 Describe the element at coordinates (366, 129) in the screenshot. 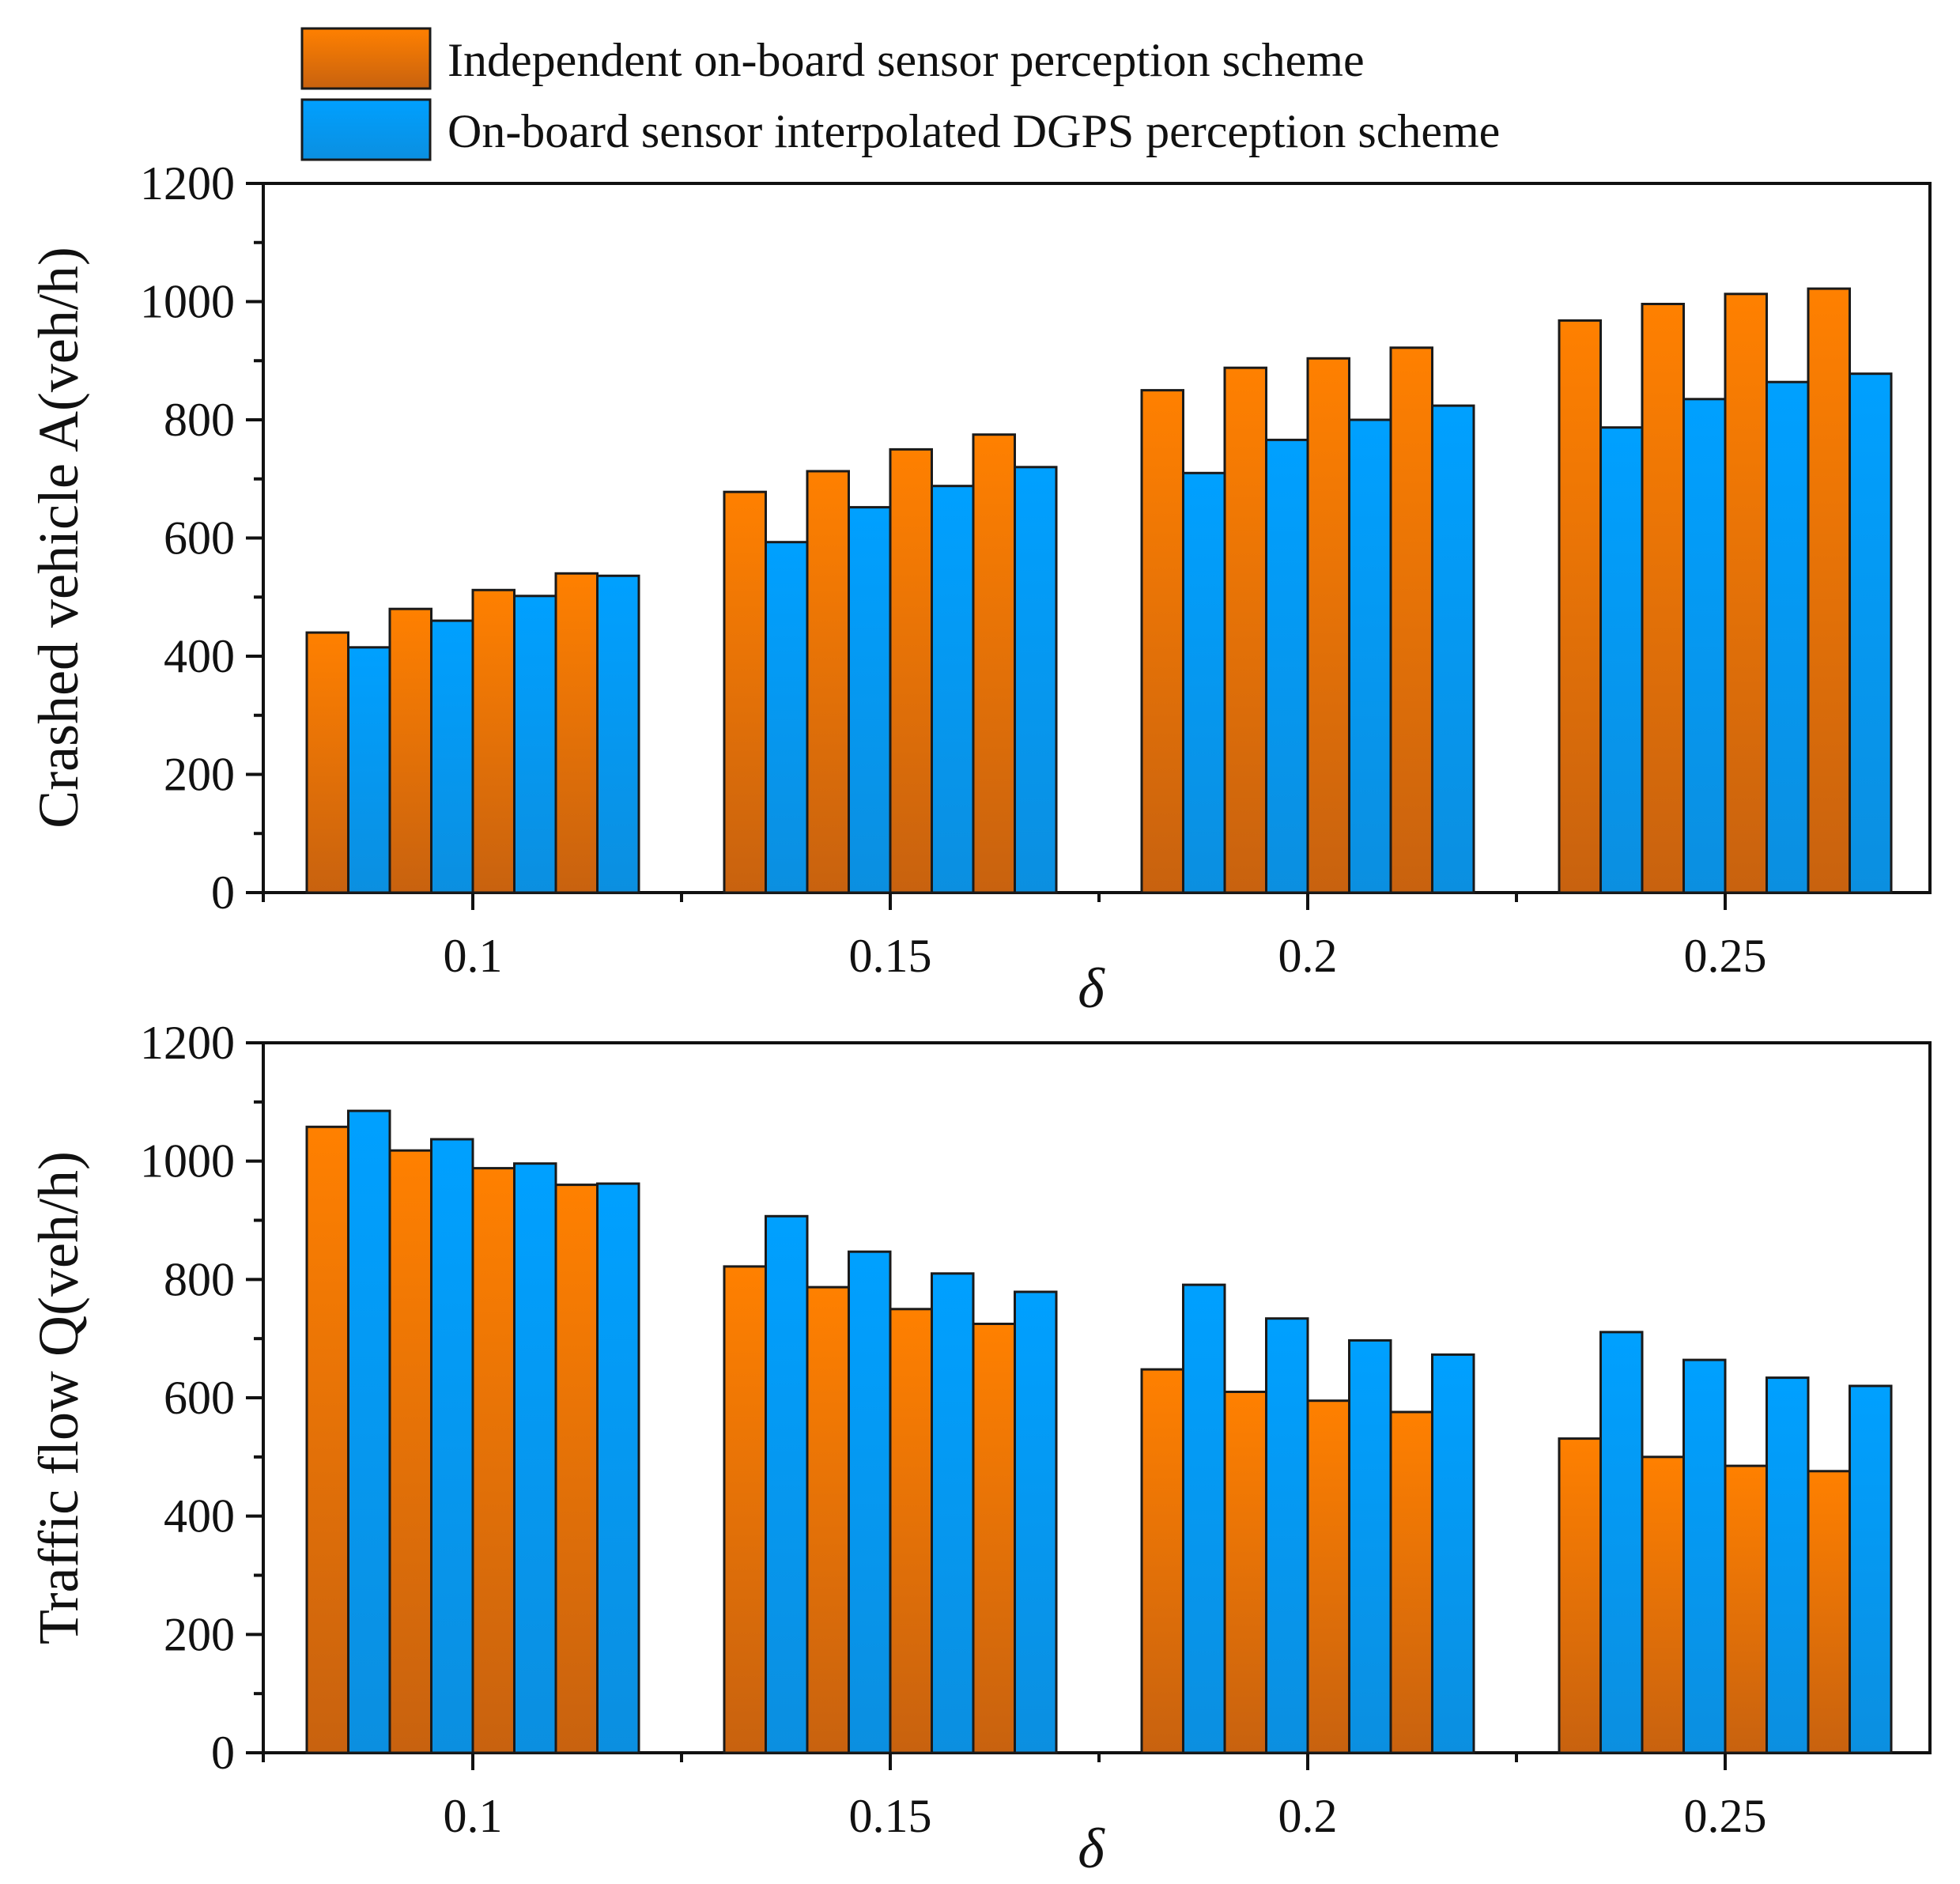

I see `legend-swatch-blue` at that location.